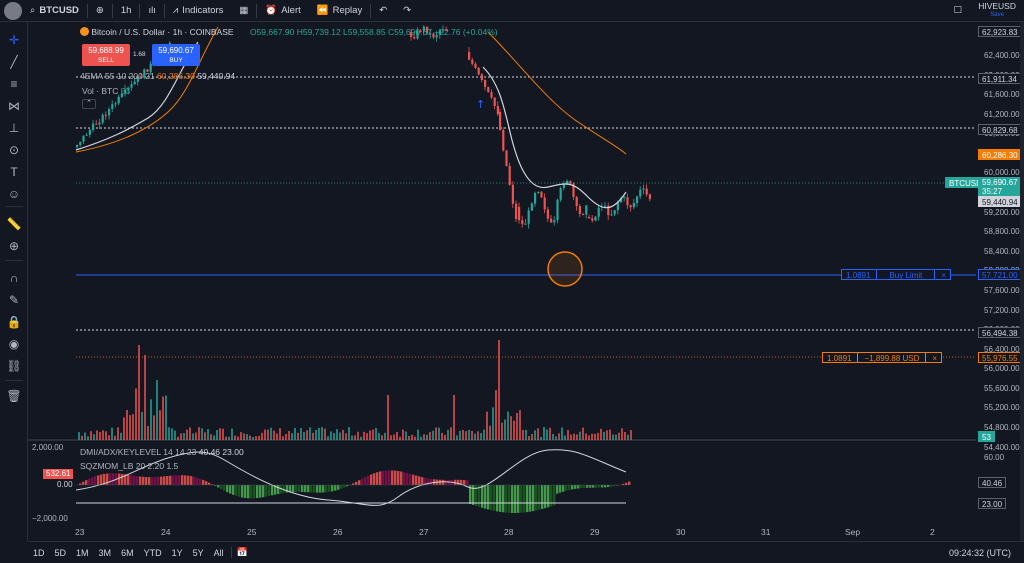 The height and width of the screenshot is (563, 1024). I want to click on forecast-icon: ⊥, so click(14, 128).